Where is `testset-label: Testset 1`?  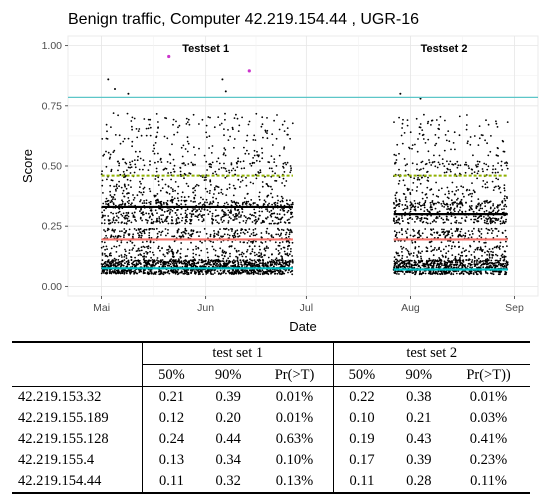 testset-label: Testset 1 is located at coordinates (205, 49).